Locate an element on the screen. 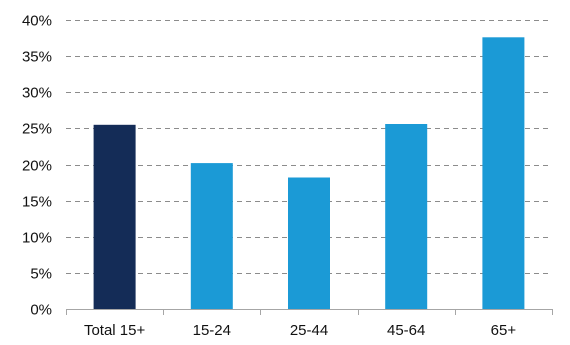 The image size is (570, 345). x-axis is located at coordinates (309, 312).